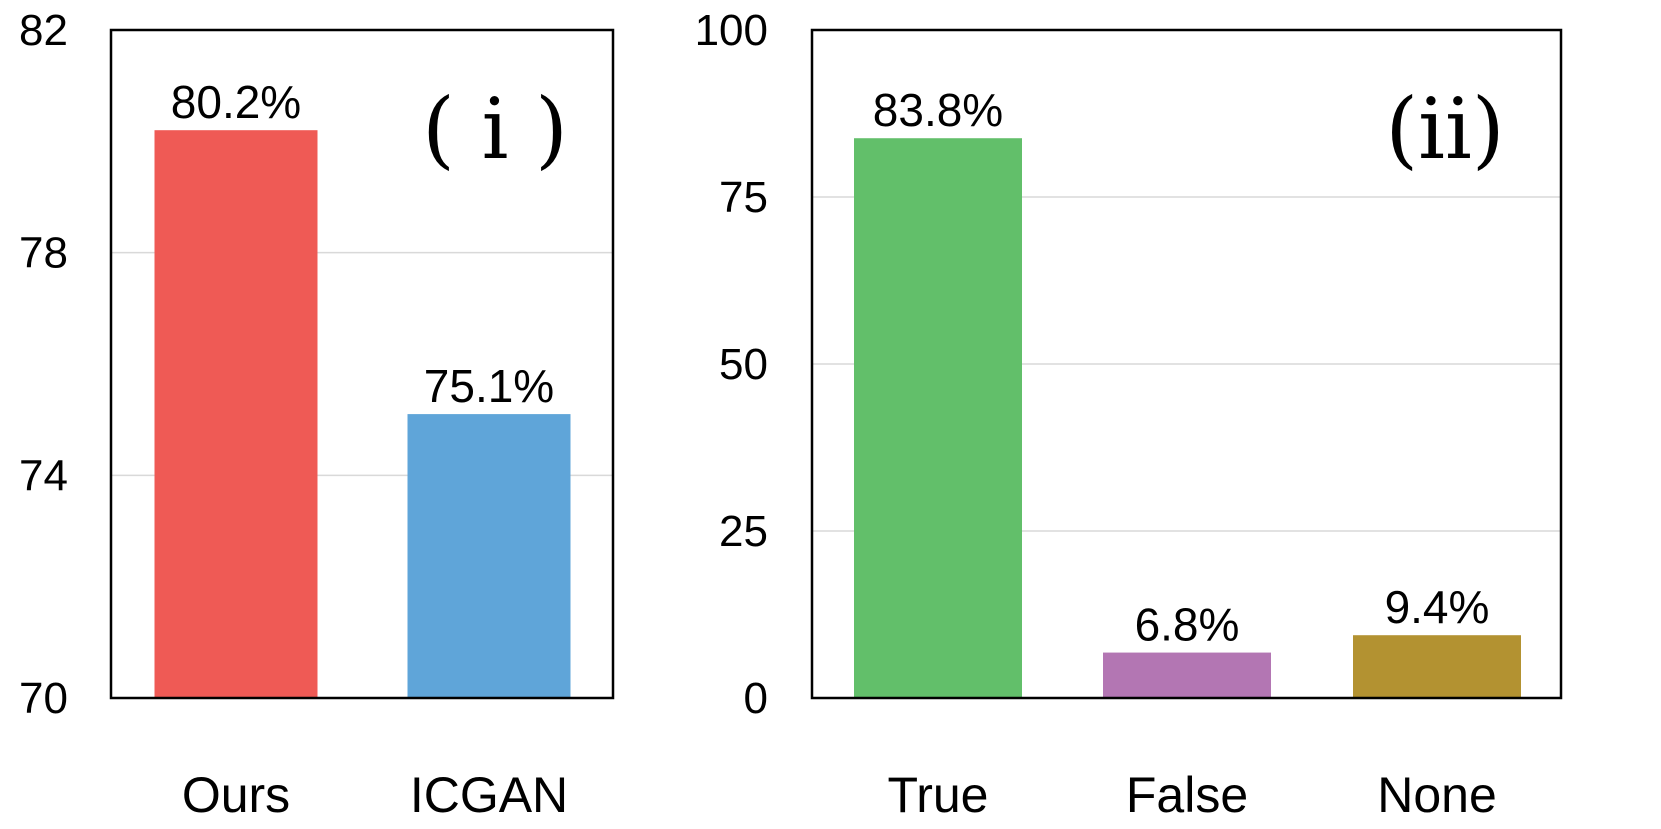 The width and height of the screenshot is (1661, 829). Describe the element at coordinates (731, 30) in the screenshot. I see `y-tick-label-100: 100` at that location.